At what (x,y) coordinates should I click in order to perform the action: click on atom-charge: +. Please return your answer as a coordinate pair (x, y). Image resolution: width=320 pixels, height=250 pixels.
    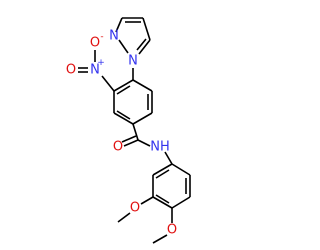
    Looking at the image, I should click on (101, 63).